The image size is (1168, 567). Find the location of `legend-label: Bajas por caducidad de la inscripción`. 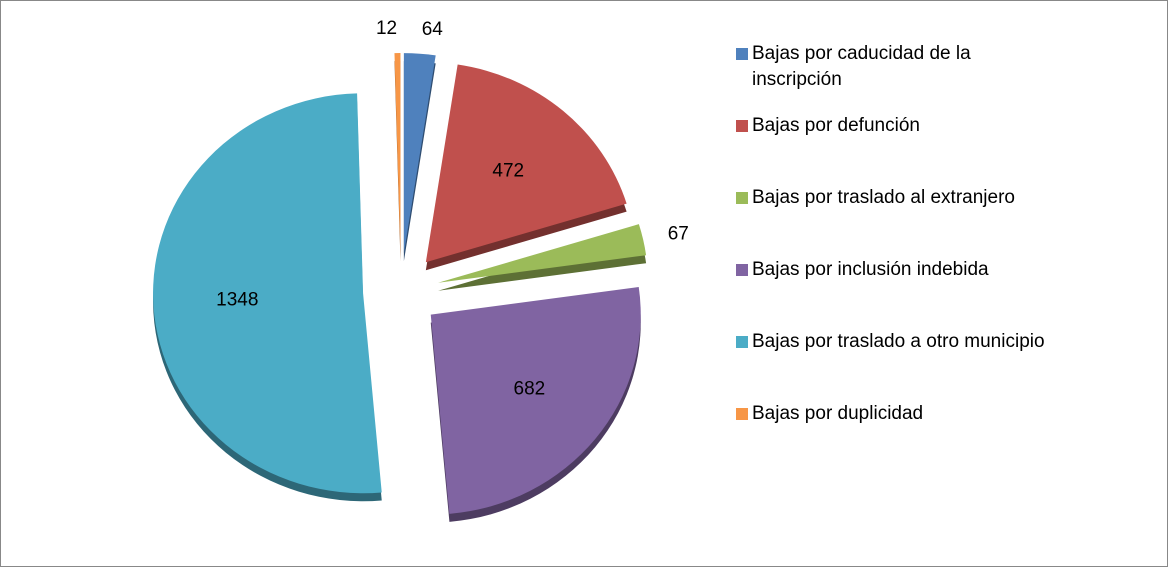

legend-label: Bajas por caducidad de la inscripción is located at coordinates (861, 66).